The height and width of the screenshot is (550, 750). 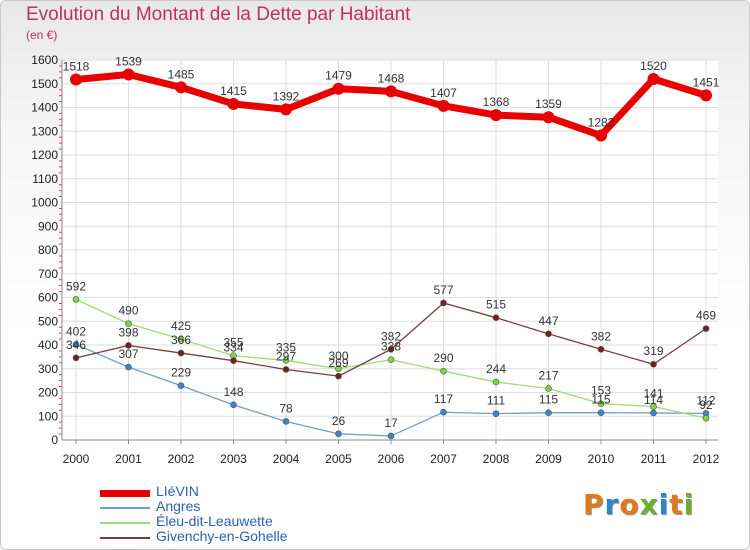 I want to click on y-tick-label: 900, so click(x=48, y=226).